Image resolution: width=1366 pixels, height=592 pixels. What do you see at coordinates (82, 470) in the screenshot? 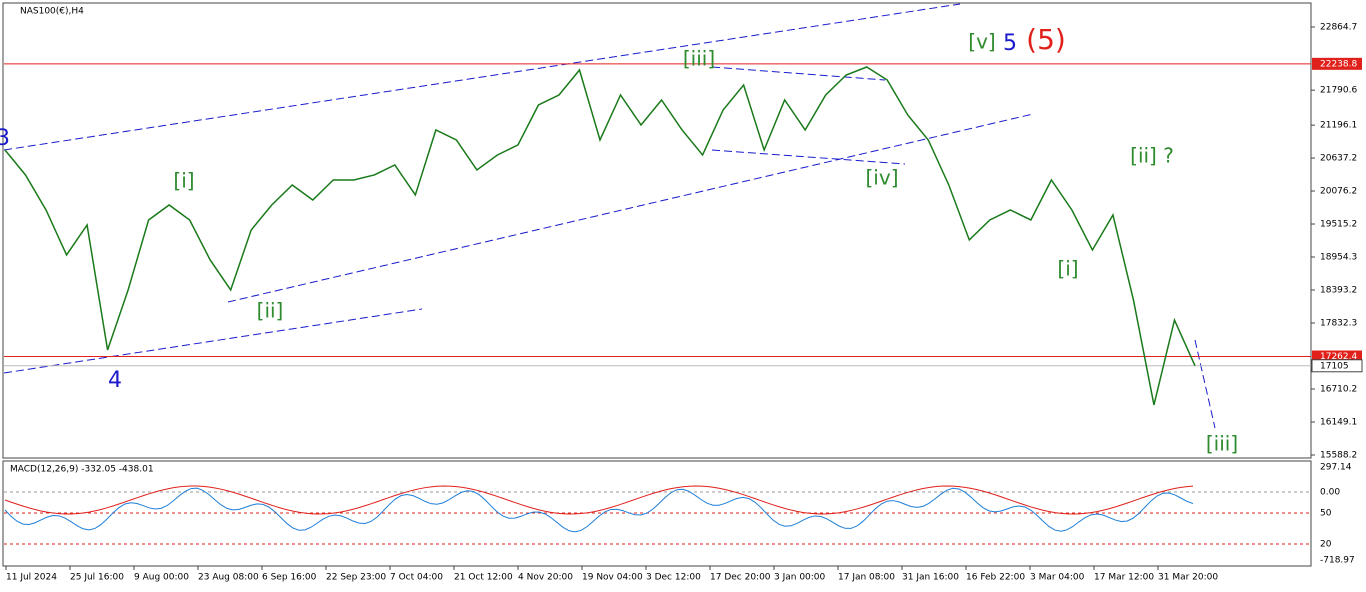
I see `macd-title: MACD(12,26,9) -332.05 -438.01` at bounding box center [82, 470].